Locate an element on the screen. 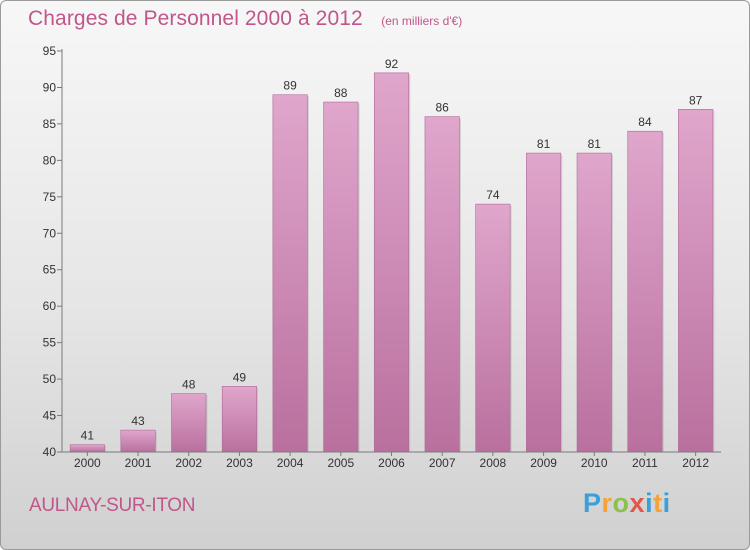  x-tick-label: 2008 is located at coordinates (493, 463).